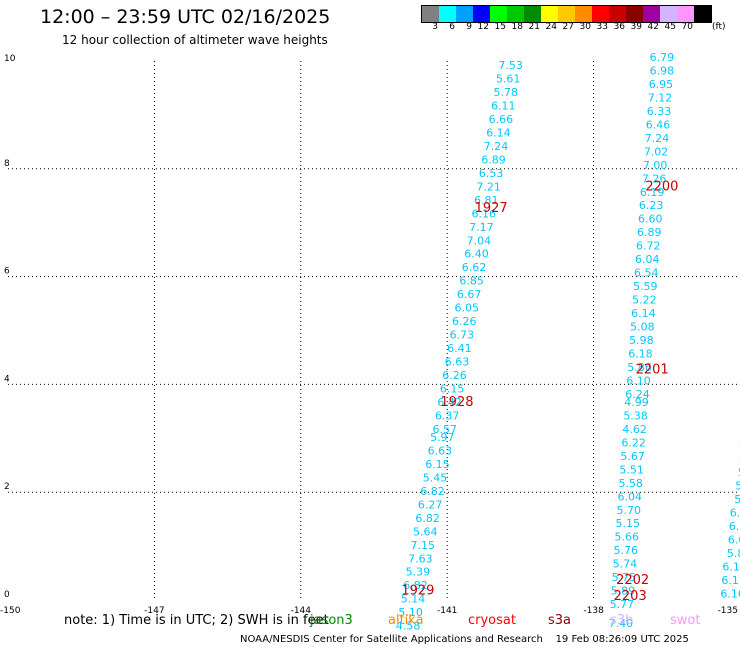  What do you see at coordinates (452, 27) in the screenshot?
I see `legend-label: 6` at bounding box center [452, 27].